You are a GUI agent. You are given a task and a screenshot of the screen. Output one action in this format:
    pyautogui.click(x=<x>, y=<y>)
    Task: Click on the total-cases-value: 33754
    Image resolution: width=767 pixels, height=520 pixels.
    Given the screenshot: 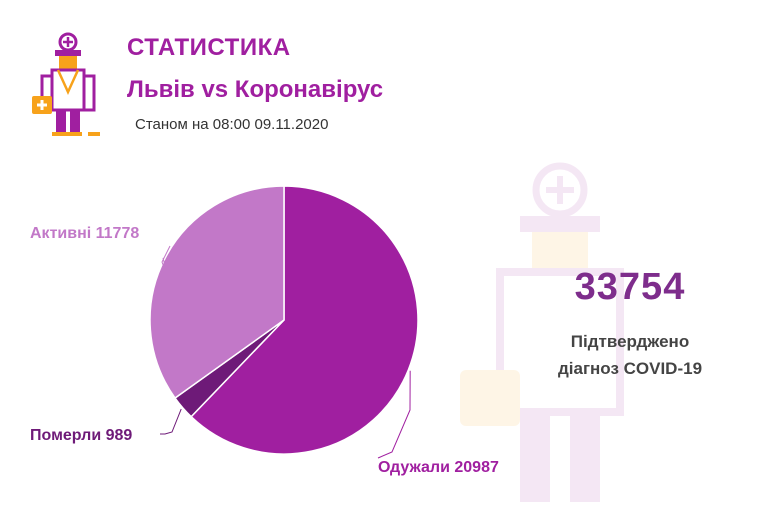 What is the action you would take?
    pyautogui.click(x=630, y=287)
    